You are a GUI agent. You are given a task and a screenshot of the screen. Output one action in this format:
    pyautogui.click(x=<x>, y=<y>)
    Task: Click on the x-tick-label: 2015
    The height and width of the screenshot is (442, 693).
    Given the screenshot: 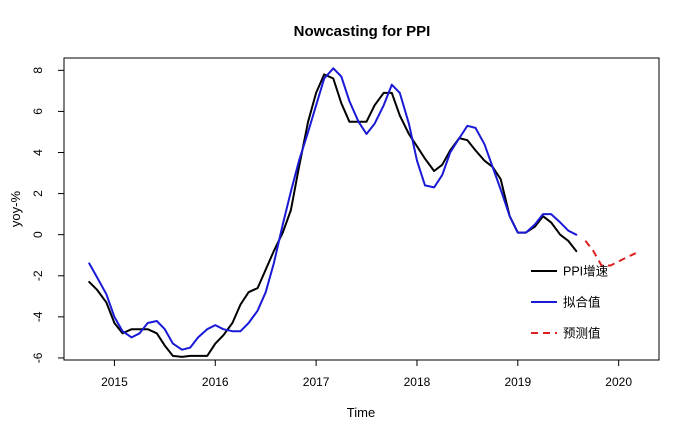 What is the action you would take?
    pyautogui.click(x=114, y=382)
    